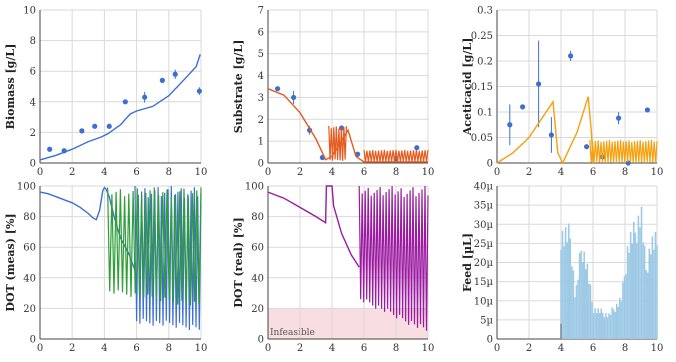 The image size is (676, 362). What do you see at coordinates (482, 36) in the screenshot?
I see `y-tick-label: 0.25` at bounding box center [482, 36].